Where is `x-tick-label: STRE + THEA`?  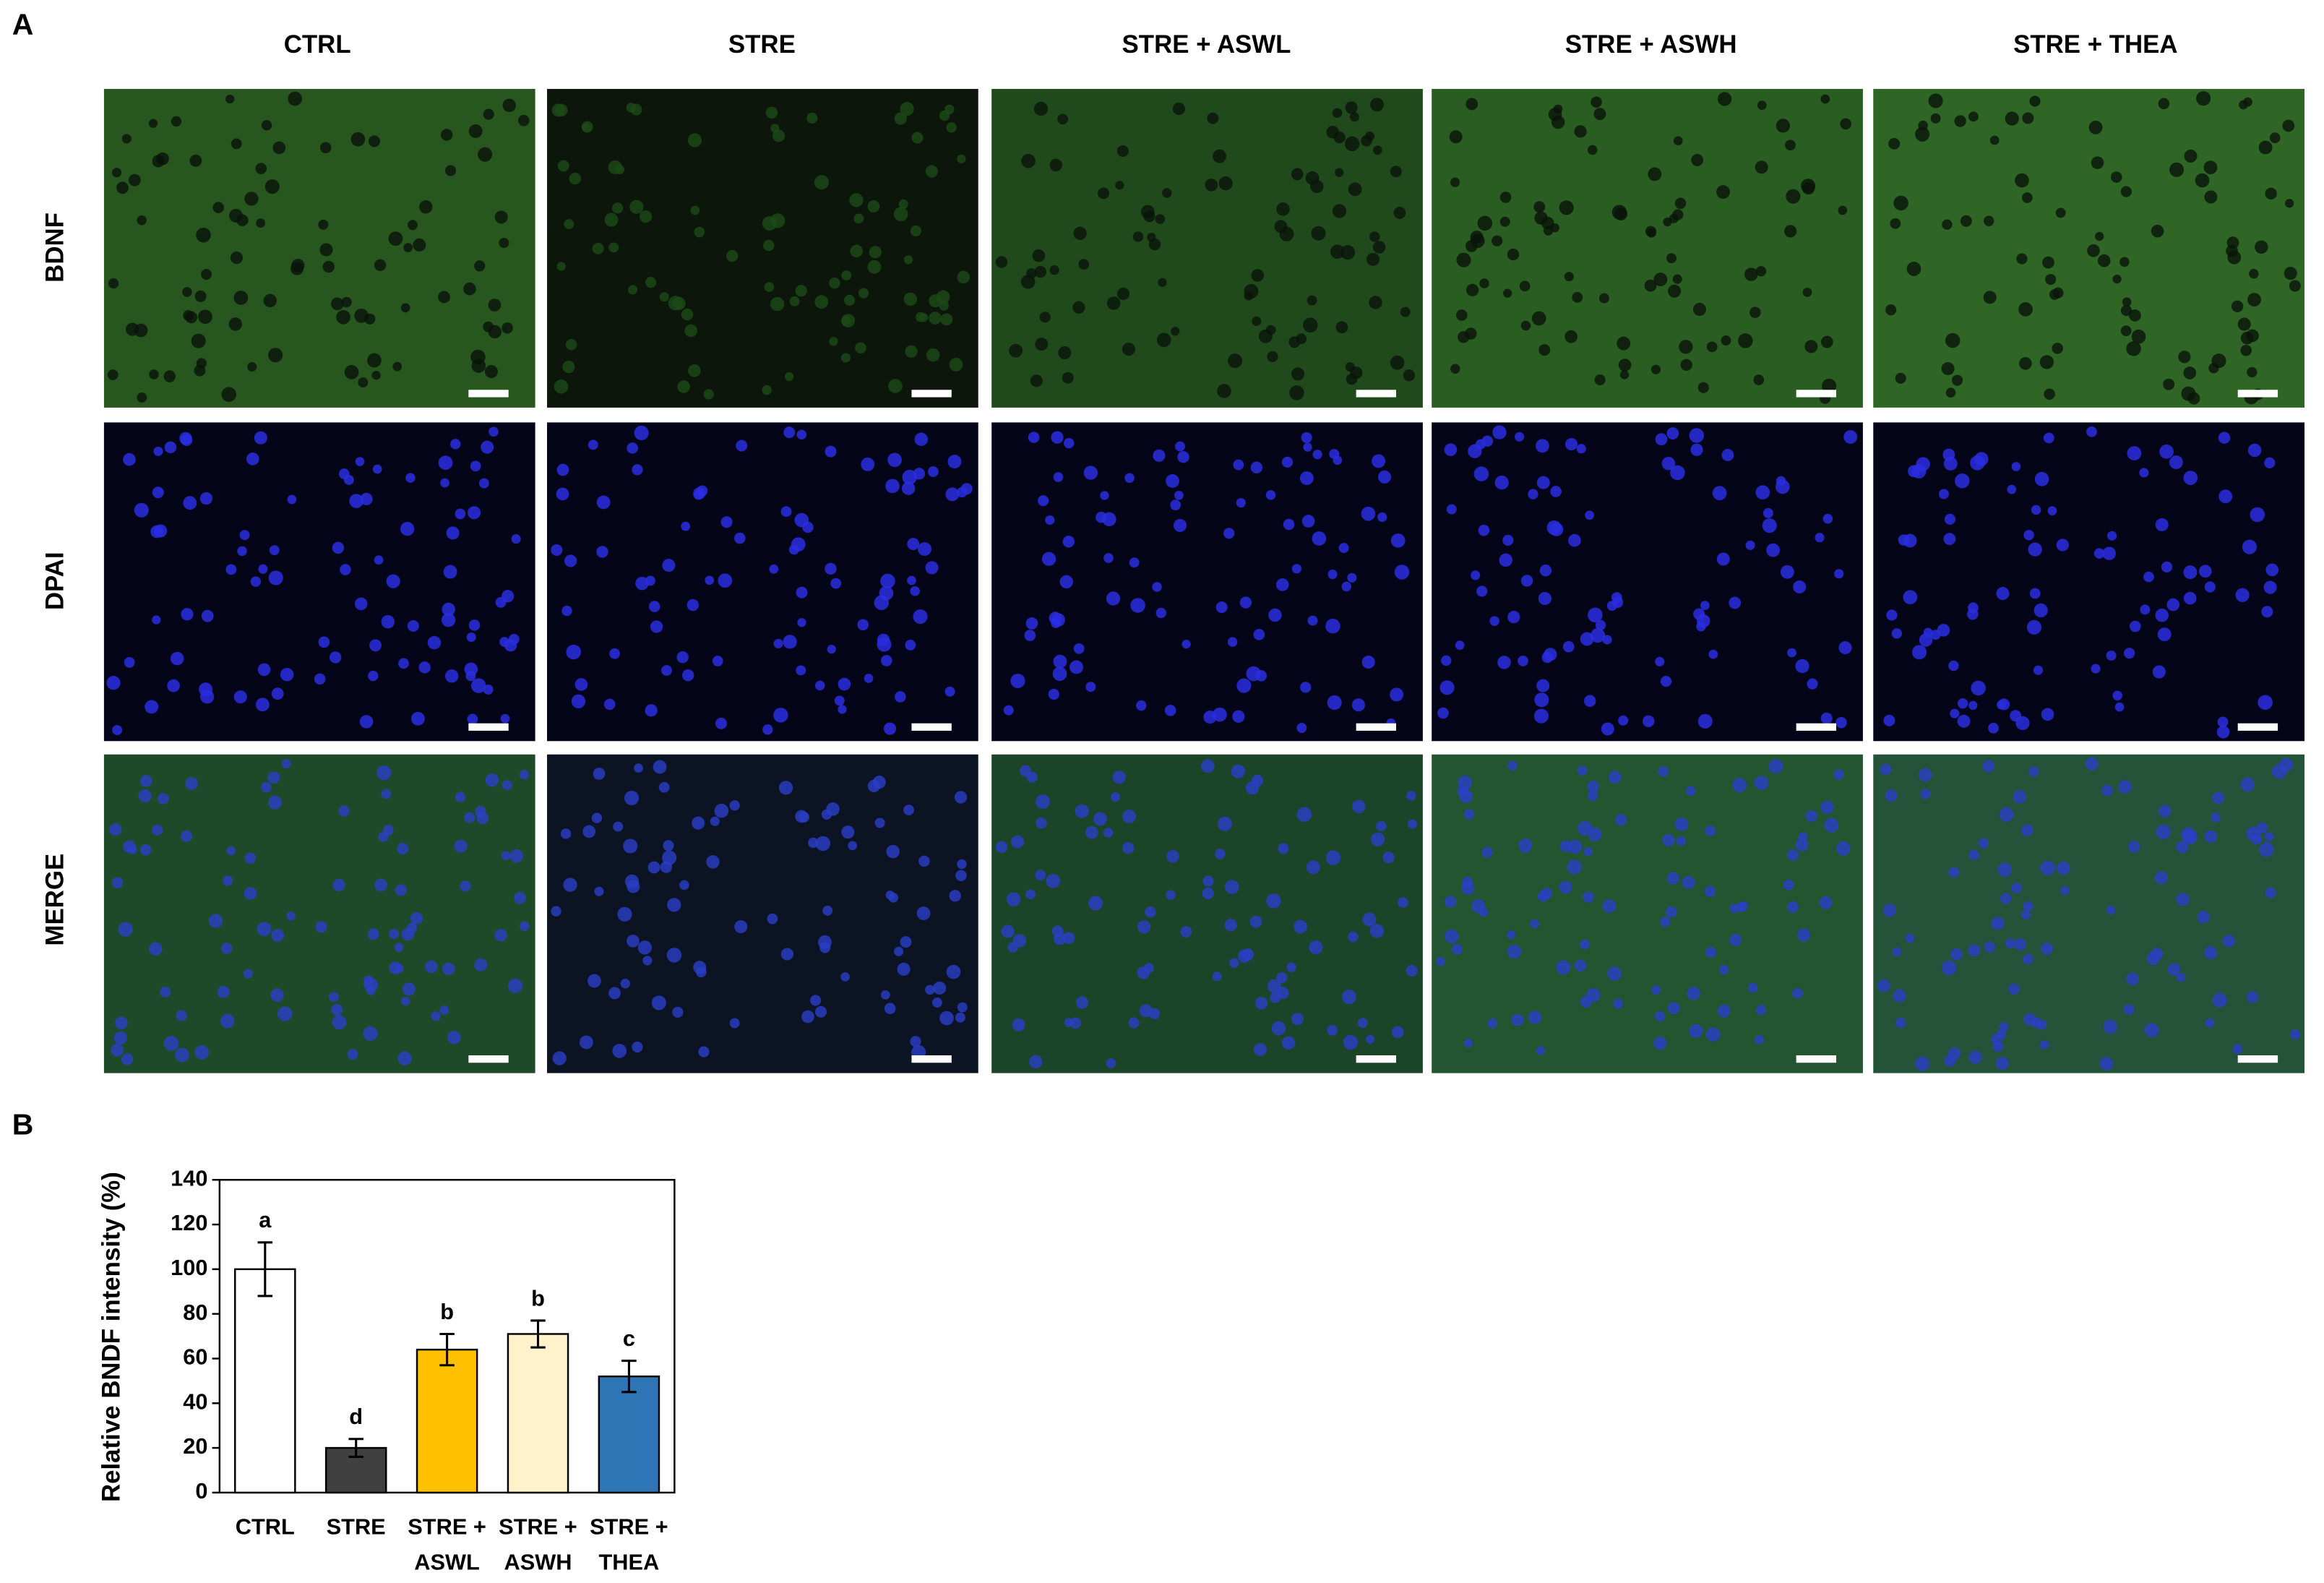
x-tick-label: STRE + THEA is located at coordinates (629, 1545).